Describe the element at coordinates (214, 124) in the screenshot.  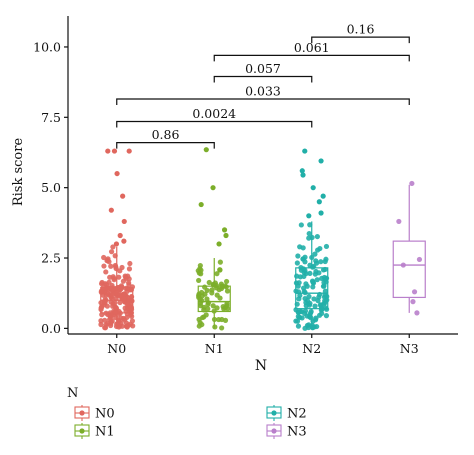
I see `bracket-n0-n2` at that location.